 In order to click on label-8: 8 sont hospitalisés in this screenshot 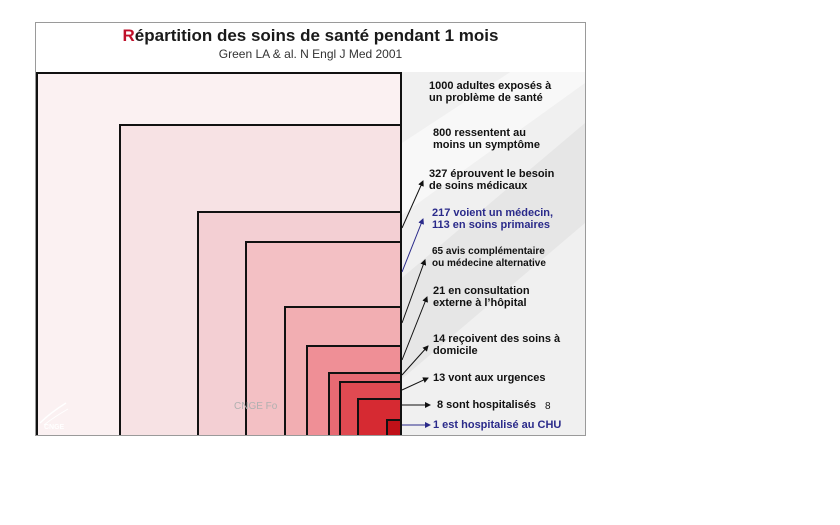, I will do `click(487, 405)`.